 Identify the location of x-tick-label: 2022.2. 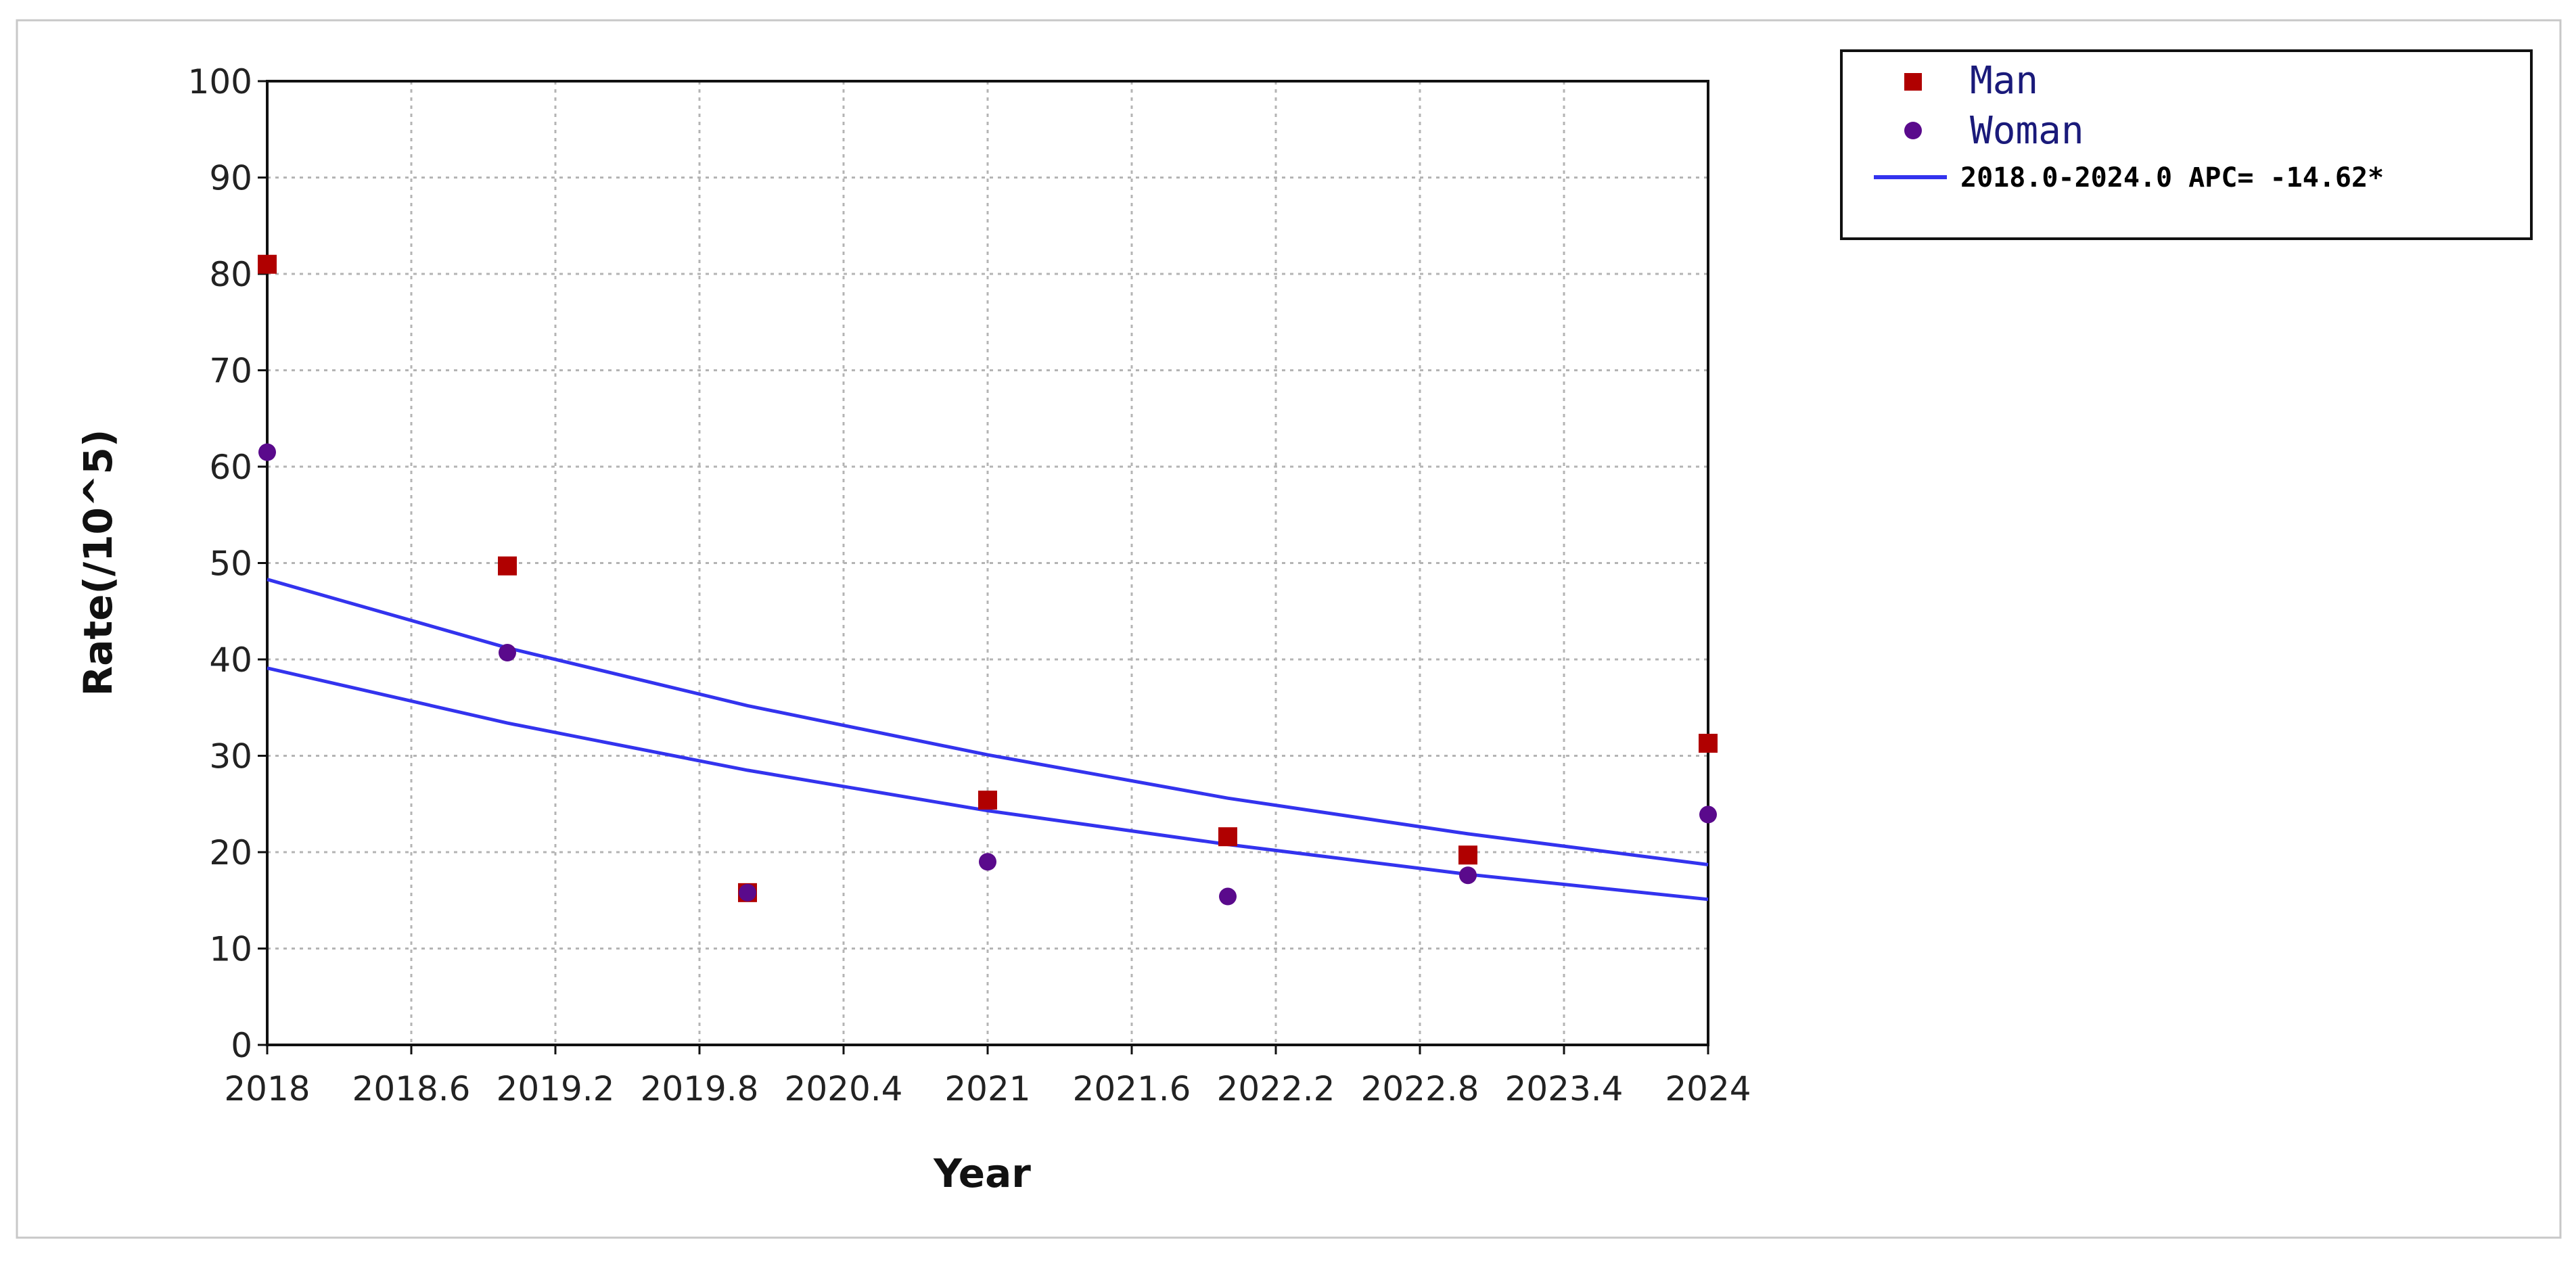
(1276, 1088).